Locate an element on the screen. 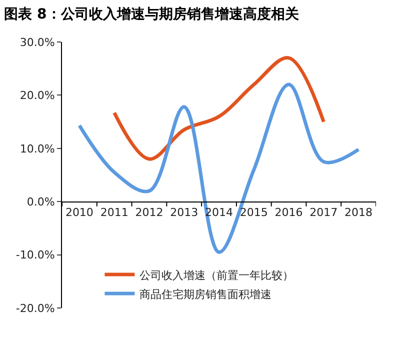 The height and width of the screenshot is (338, 416). y-tick-label: 0.0% is located at coordinates (40, 201).